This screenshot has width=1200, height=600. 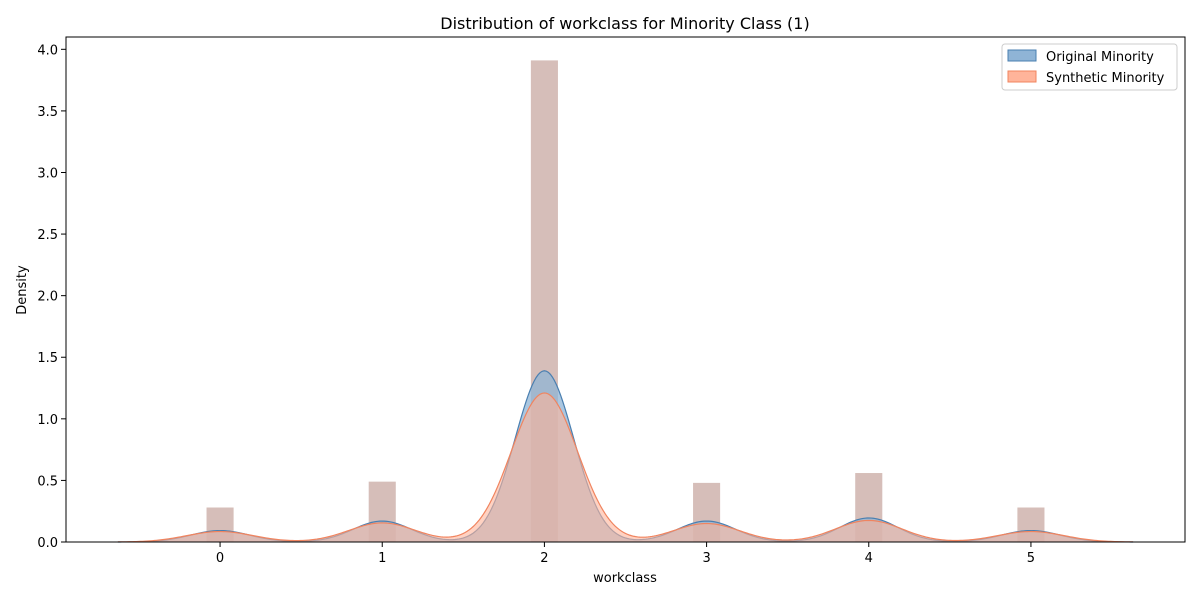 I want to click on legend-swatch-synthetic, so click(x=1022, y=76).